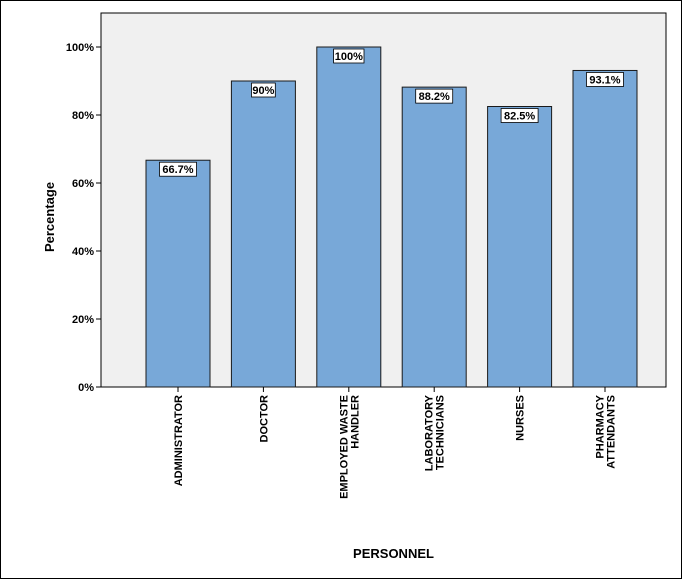  I want to click on x-tick-label-line: DOCTOR, so click(264, 419).